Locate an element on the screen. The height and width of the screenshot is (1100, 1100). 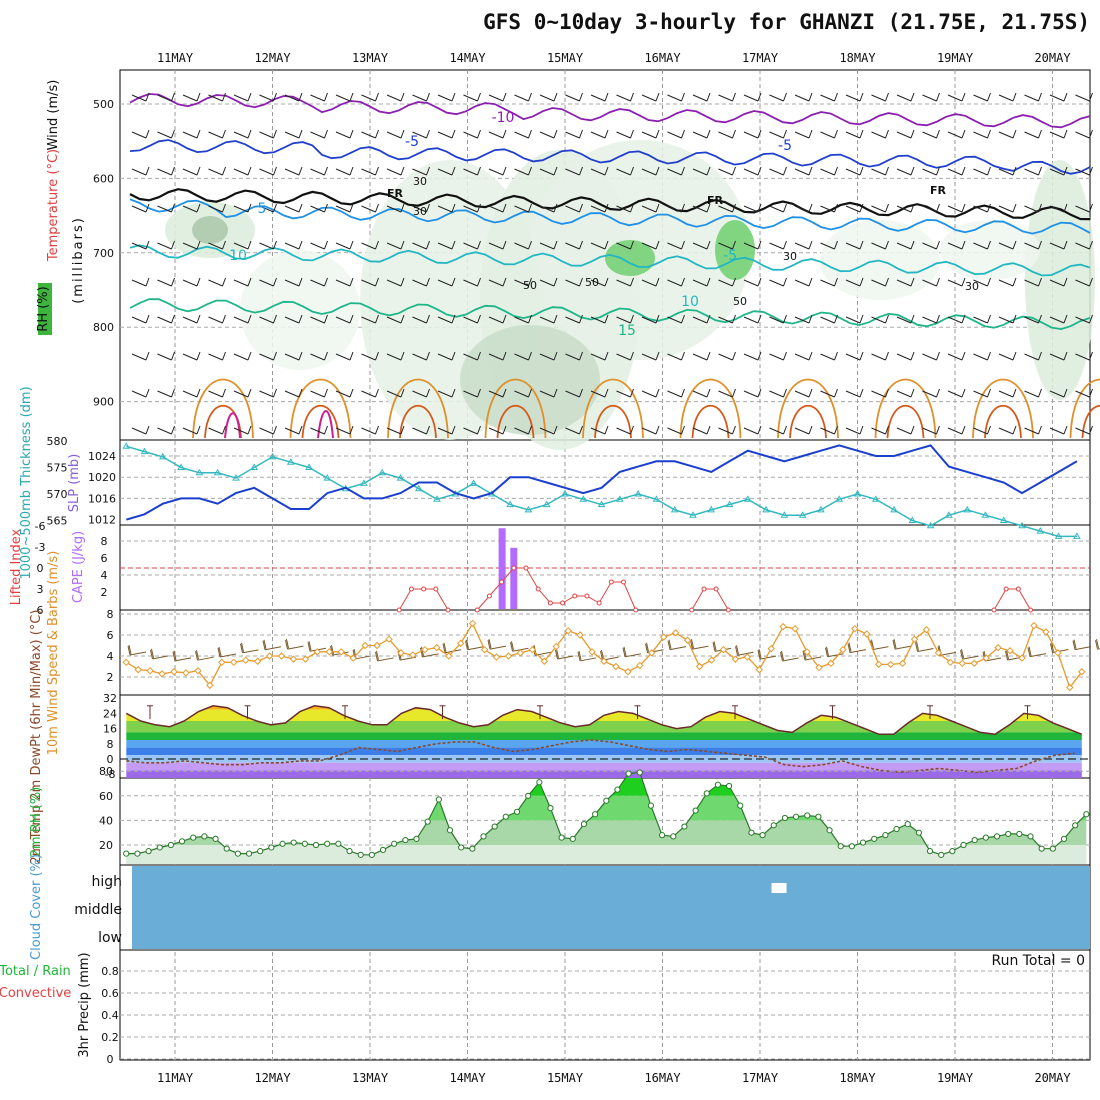
li-line is located at coordinates (710, 599).